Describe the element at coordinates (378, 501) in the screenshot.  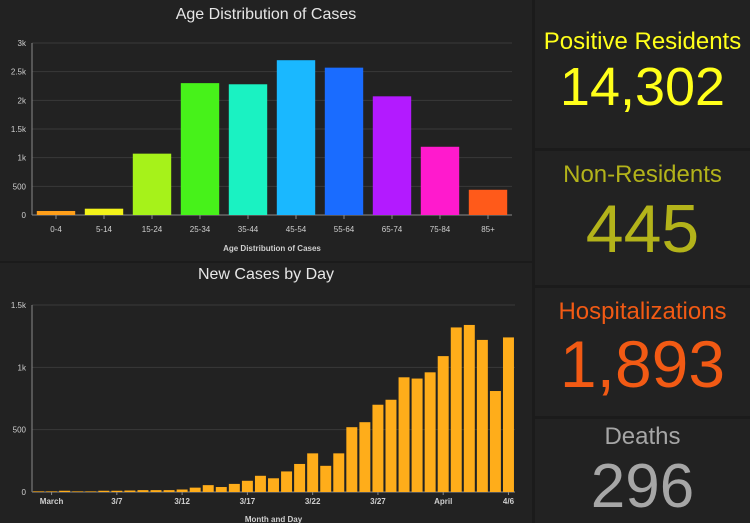
I see `x-tick-label: 3/27` at that location.